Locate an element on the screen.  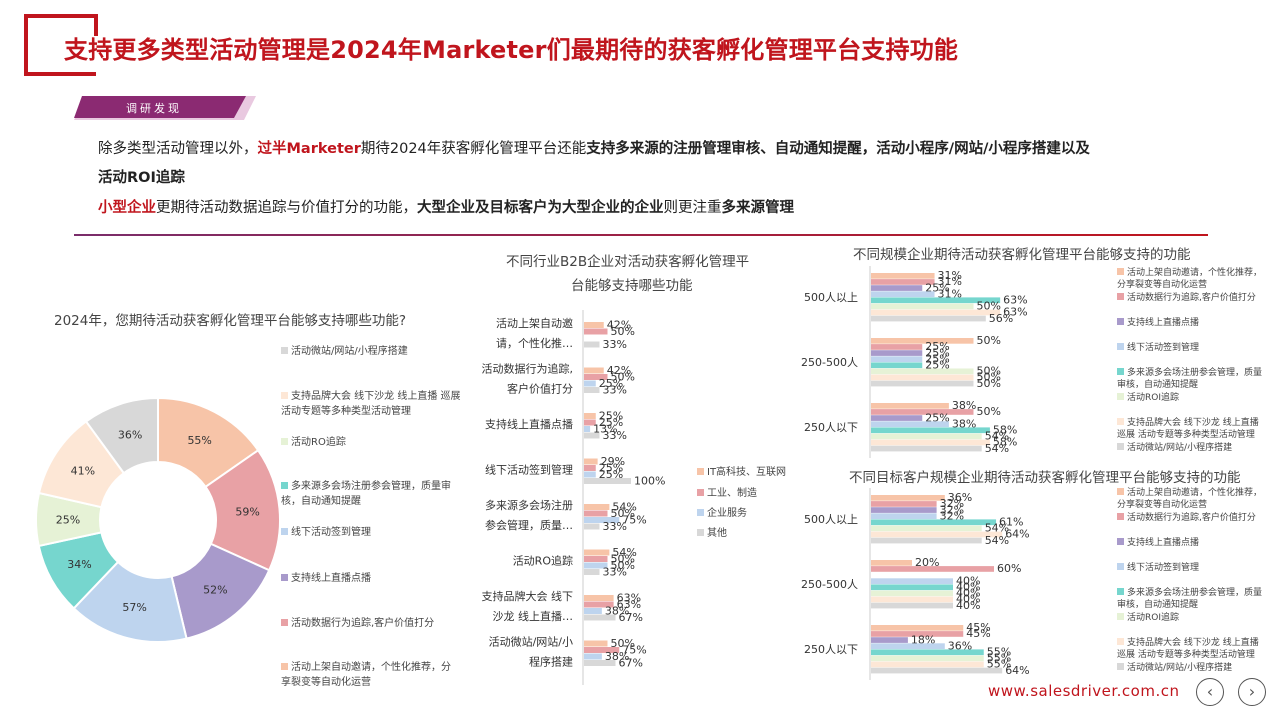
industry-legend-item: 工业、制造 is located at coordinates (727, 493).